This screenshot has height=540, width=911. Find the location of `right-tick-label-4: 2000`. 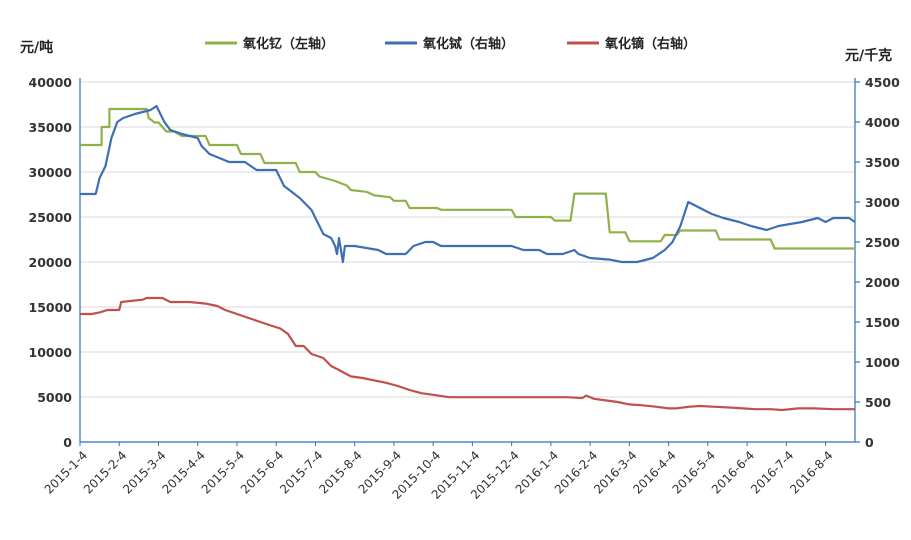

right-tick-label-4: 2000 is located at coordinates (882, 282).